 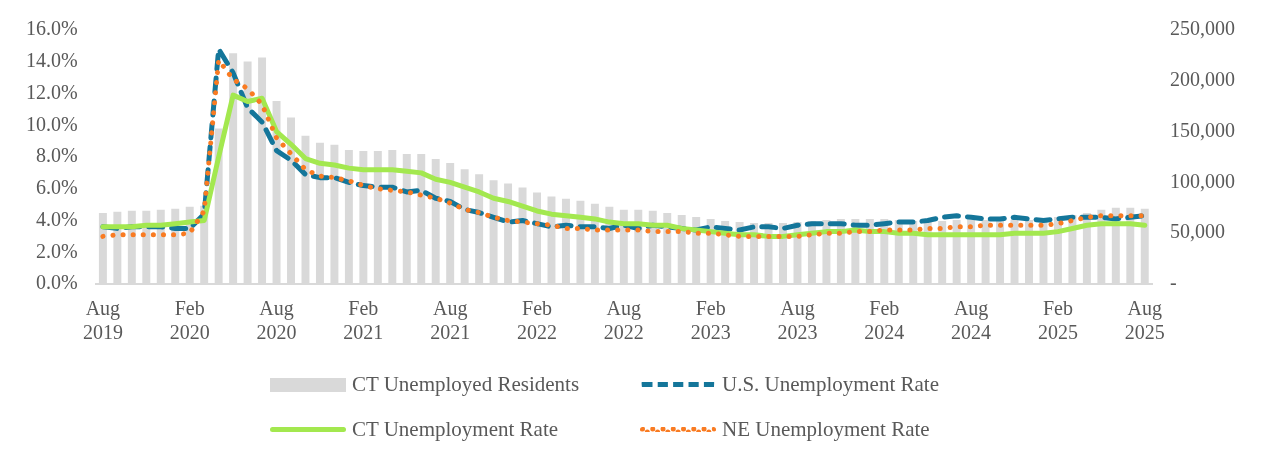 What do you see at coordinates (276, 320) in the screenshot?
I see `x-tick-label: Aug 2020` at bounding box center [276, 320].